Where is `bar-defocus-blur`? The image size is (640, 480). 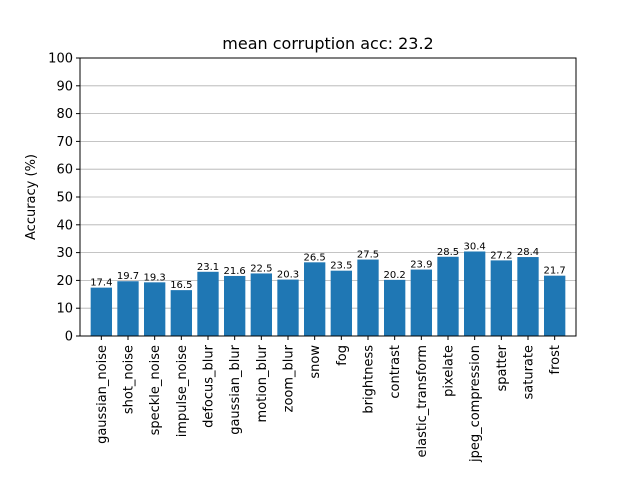
bar-defocus-blur is located at coordinates (208, 303).